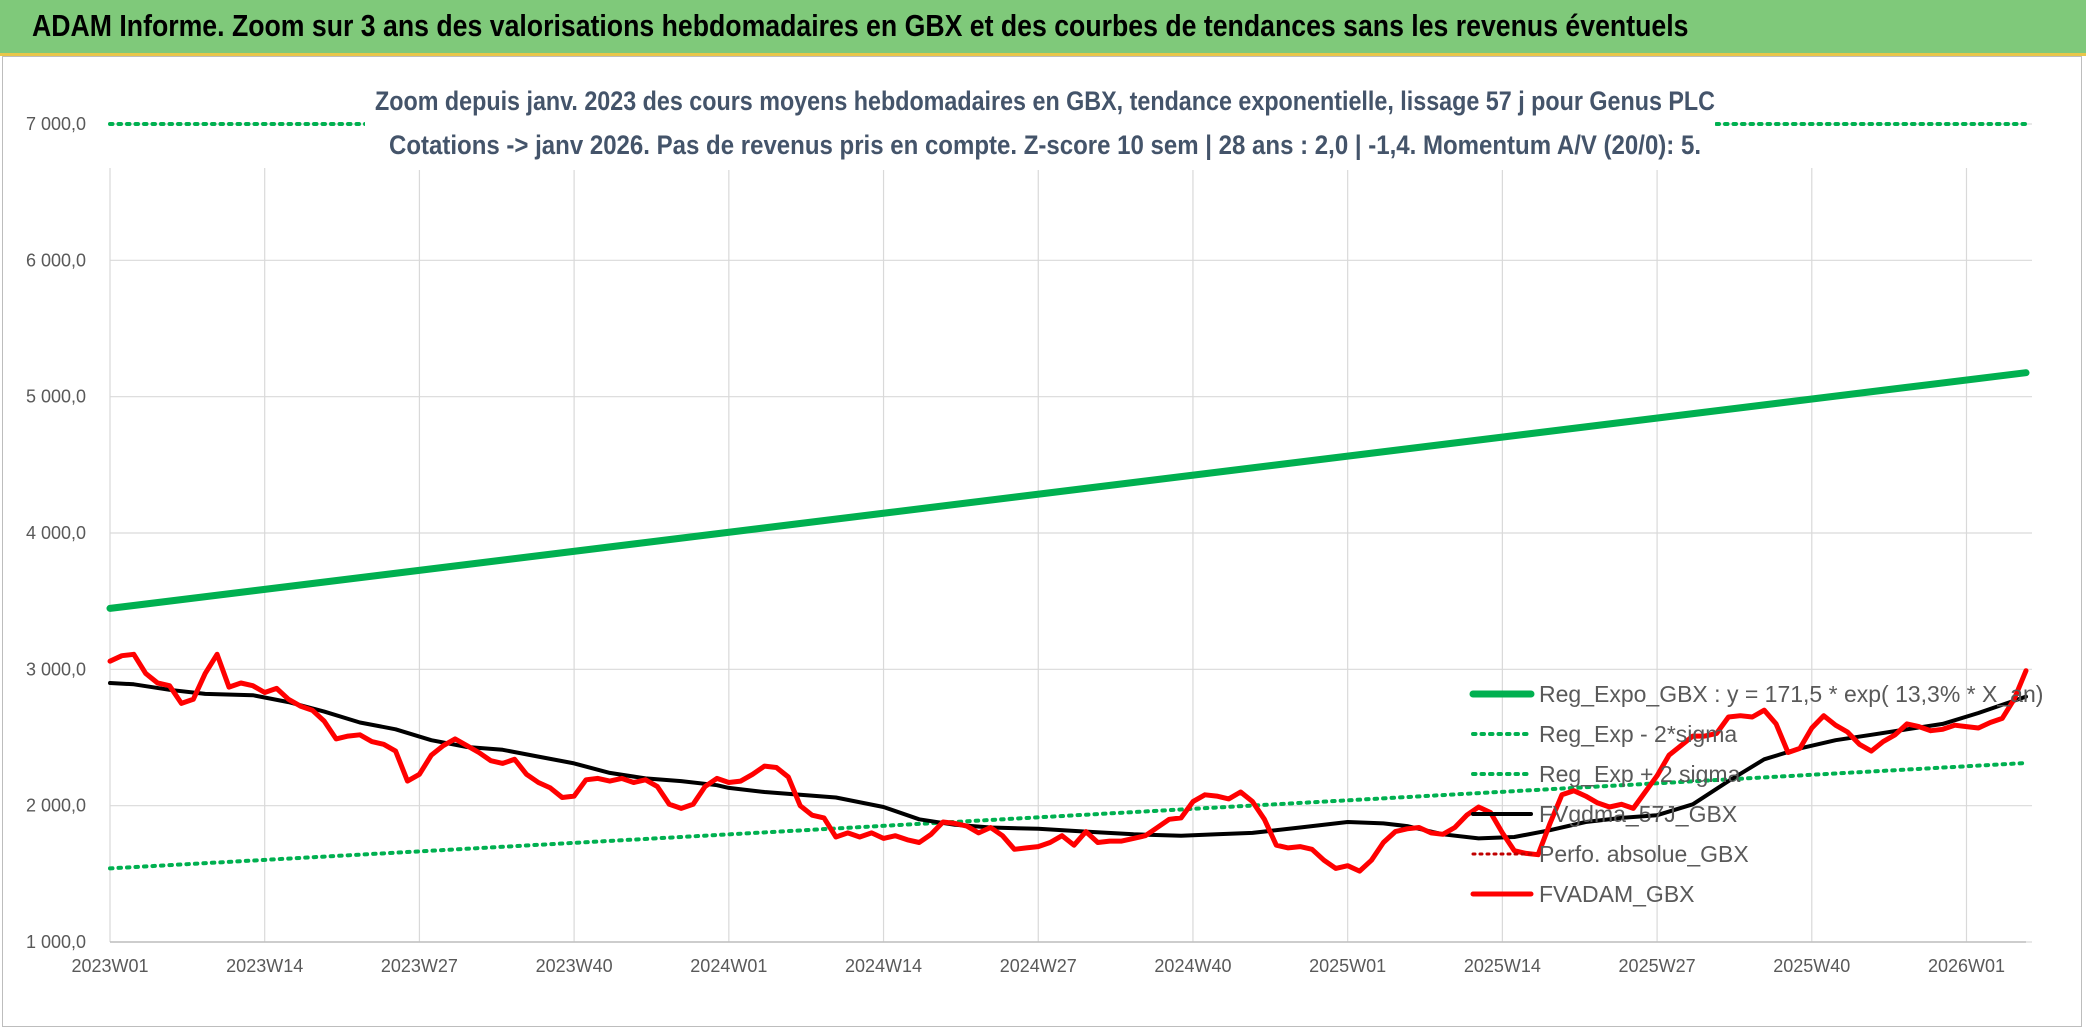 This screenshot has width=2086, height=1031. What do you see at coordinates (1347, 966) in the screenshot?
I see `x-tick-label: 2025W01` at bounding box center [1347, 966].